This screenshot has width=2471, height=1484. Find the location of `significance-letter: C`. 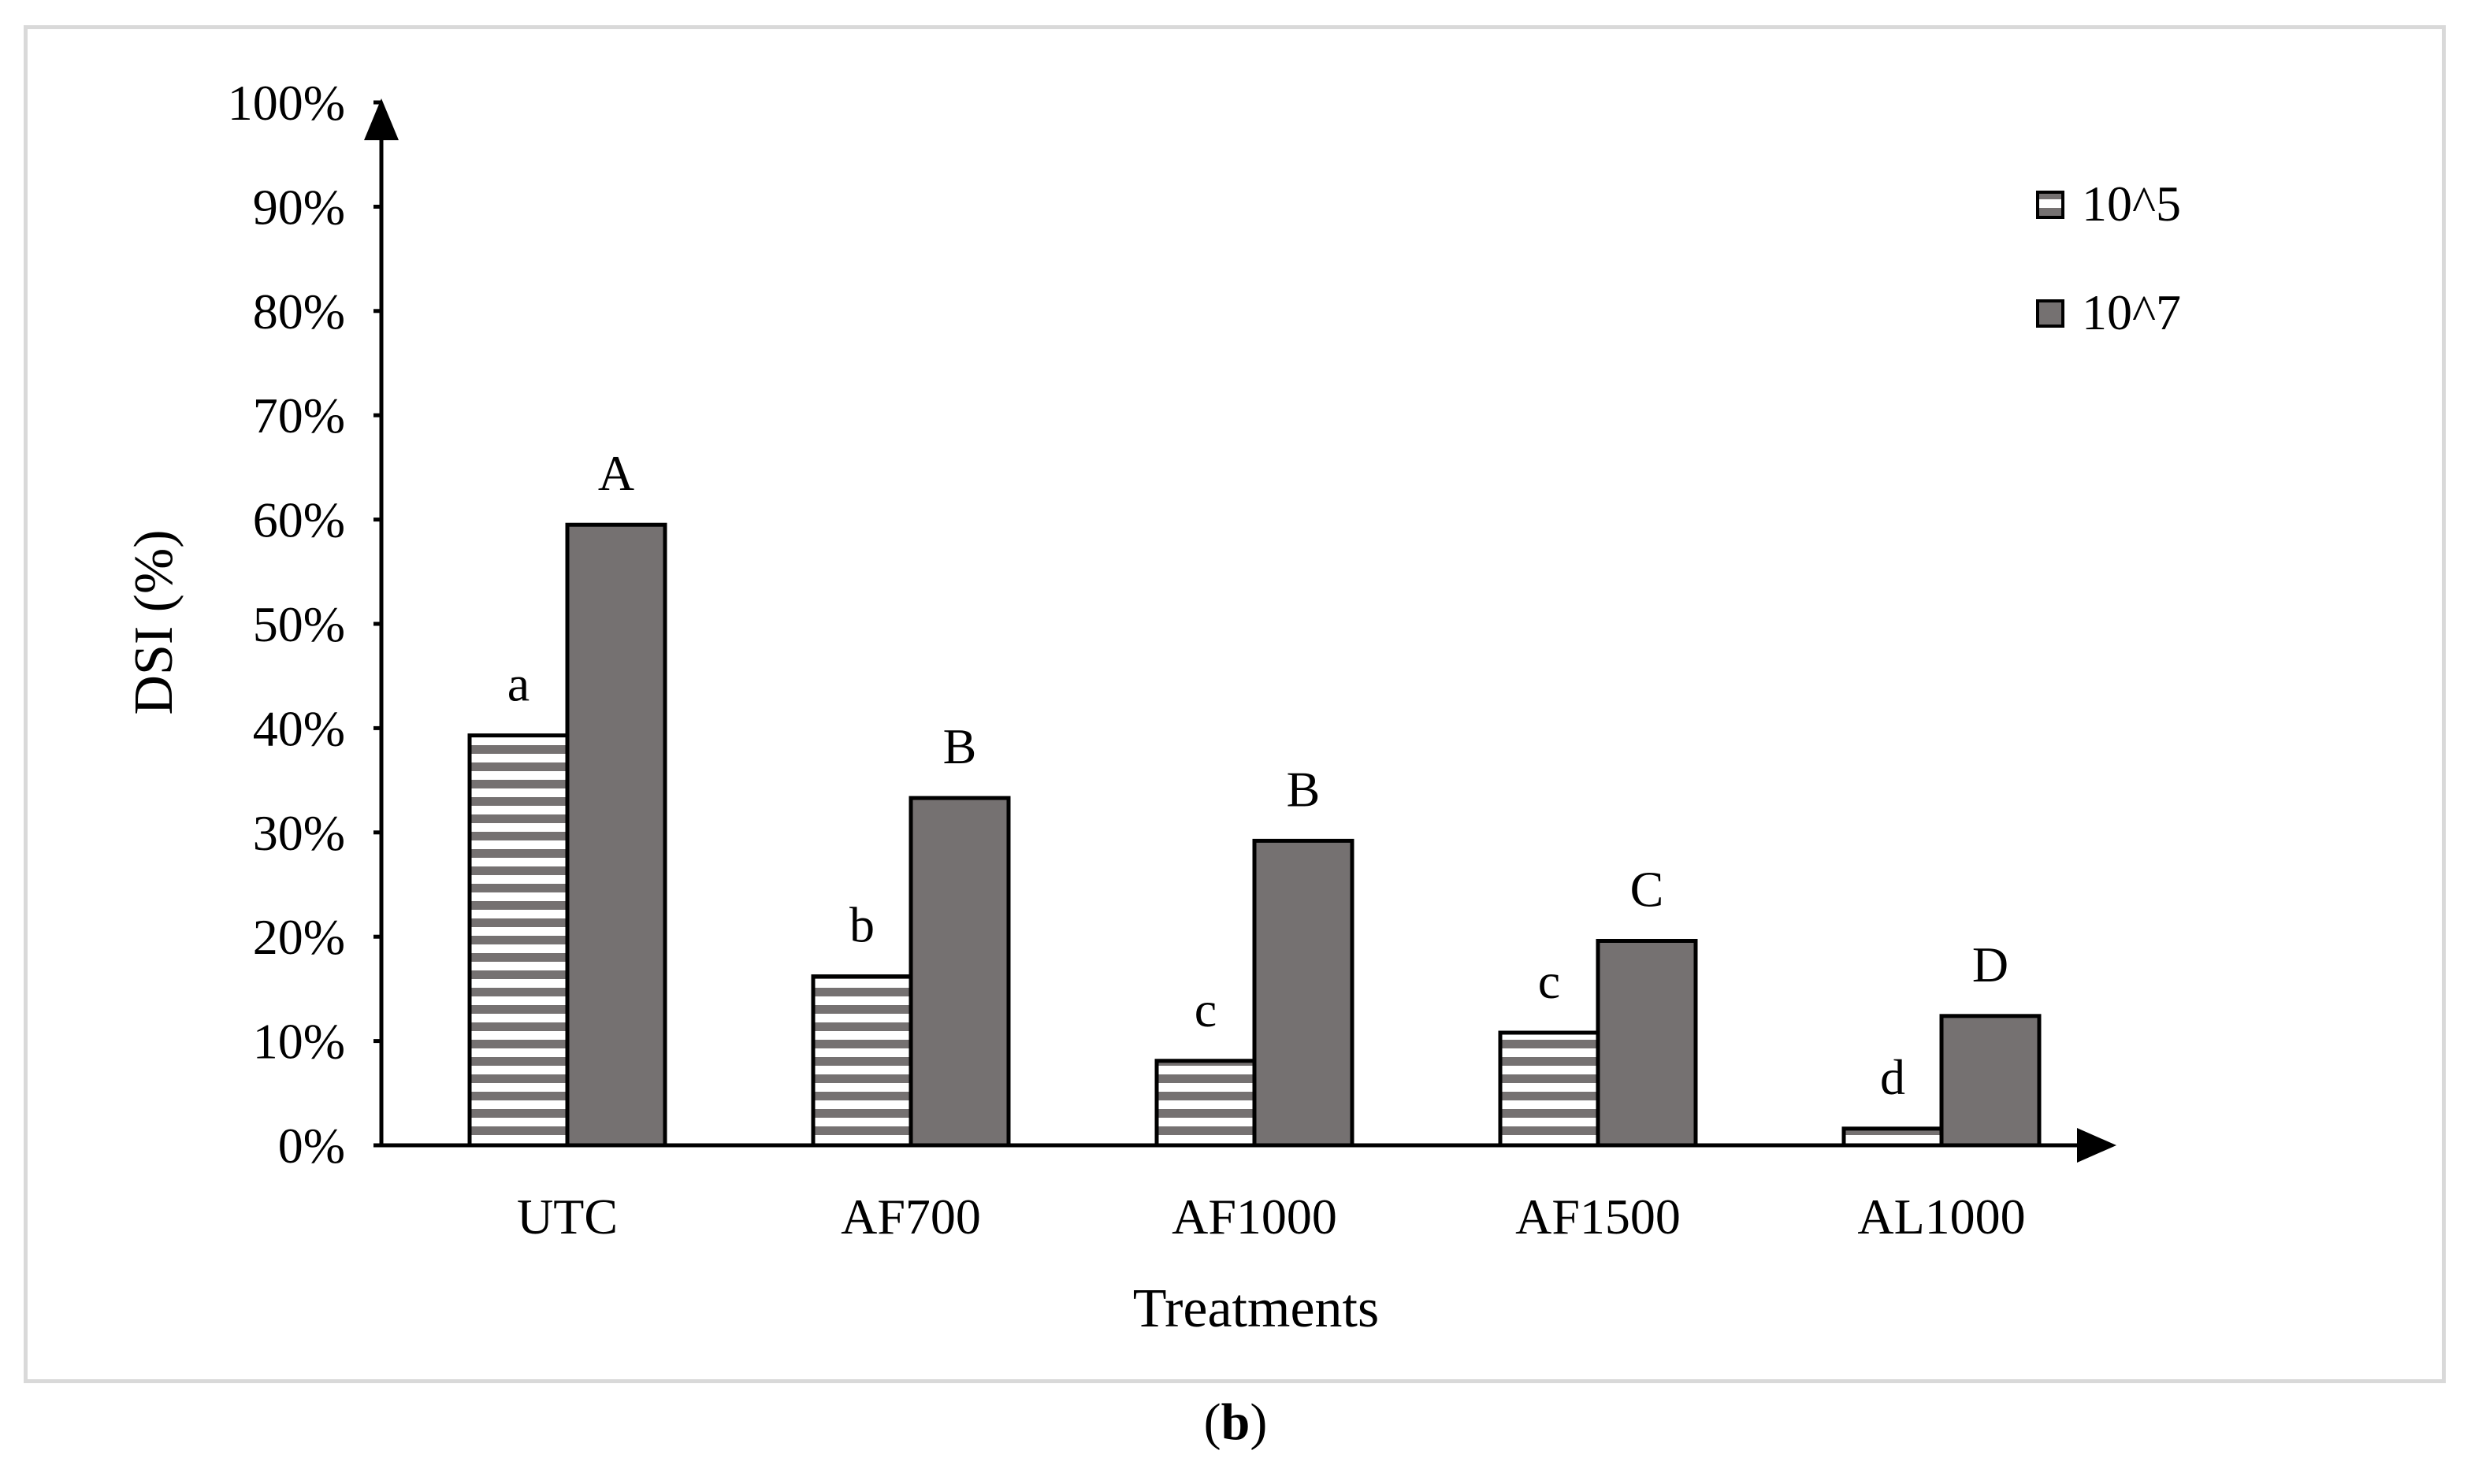

significance-letter: C is located at coordinates (1647, 889).